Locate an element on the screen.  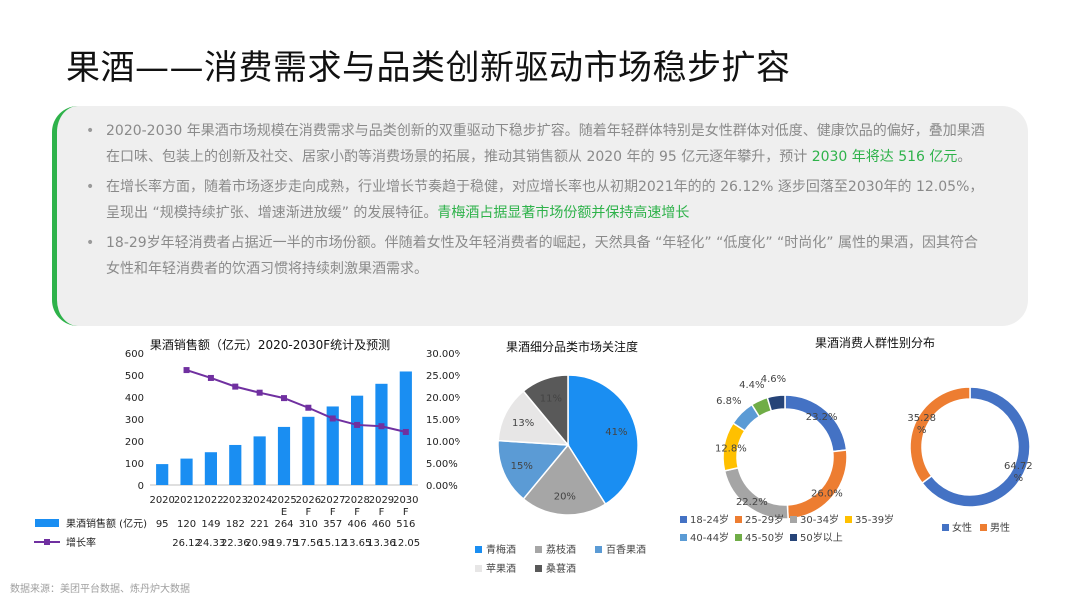
donut-value-label: 35.28 is located at coordinates (921, 418).